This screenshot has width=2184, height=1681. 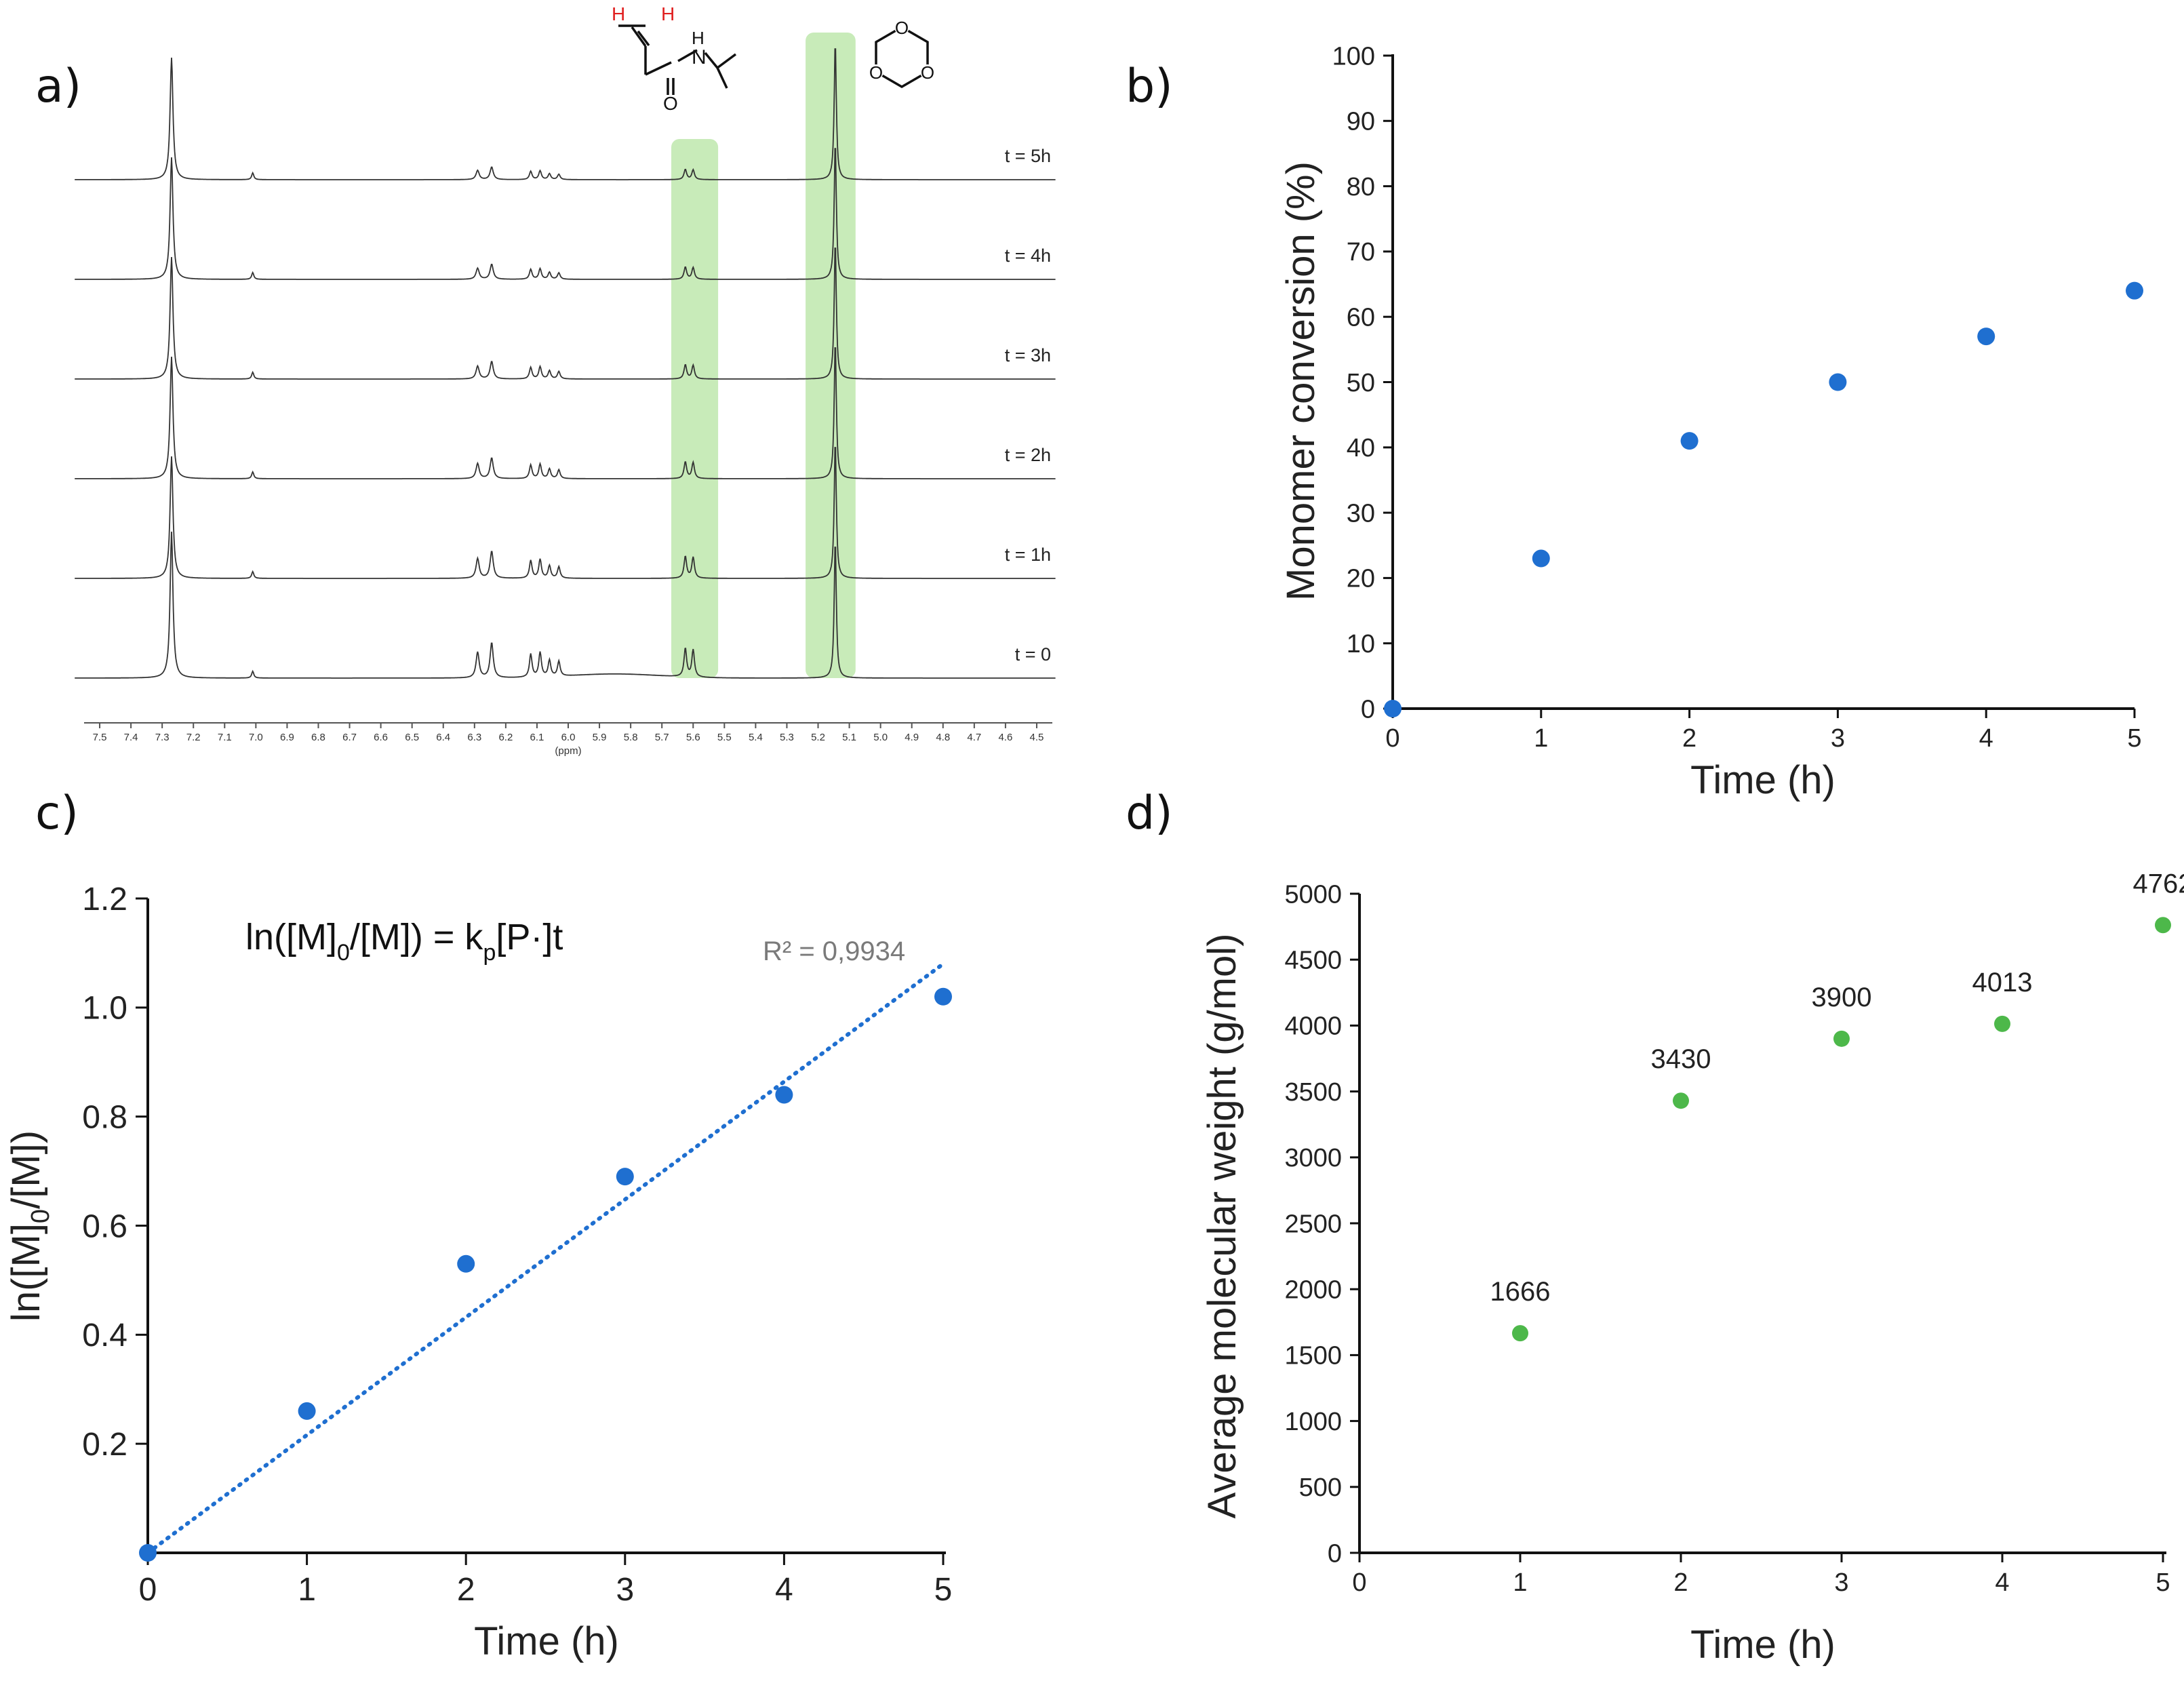 What do you see at coordinates (818, 737) in the screenshot?
I see `nmr-x-tick-label: 5.2` at bounding box center [818, 737].